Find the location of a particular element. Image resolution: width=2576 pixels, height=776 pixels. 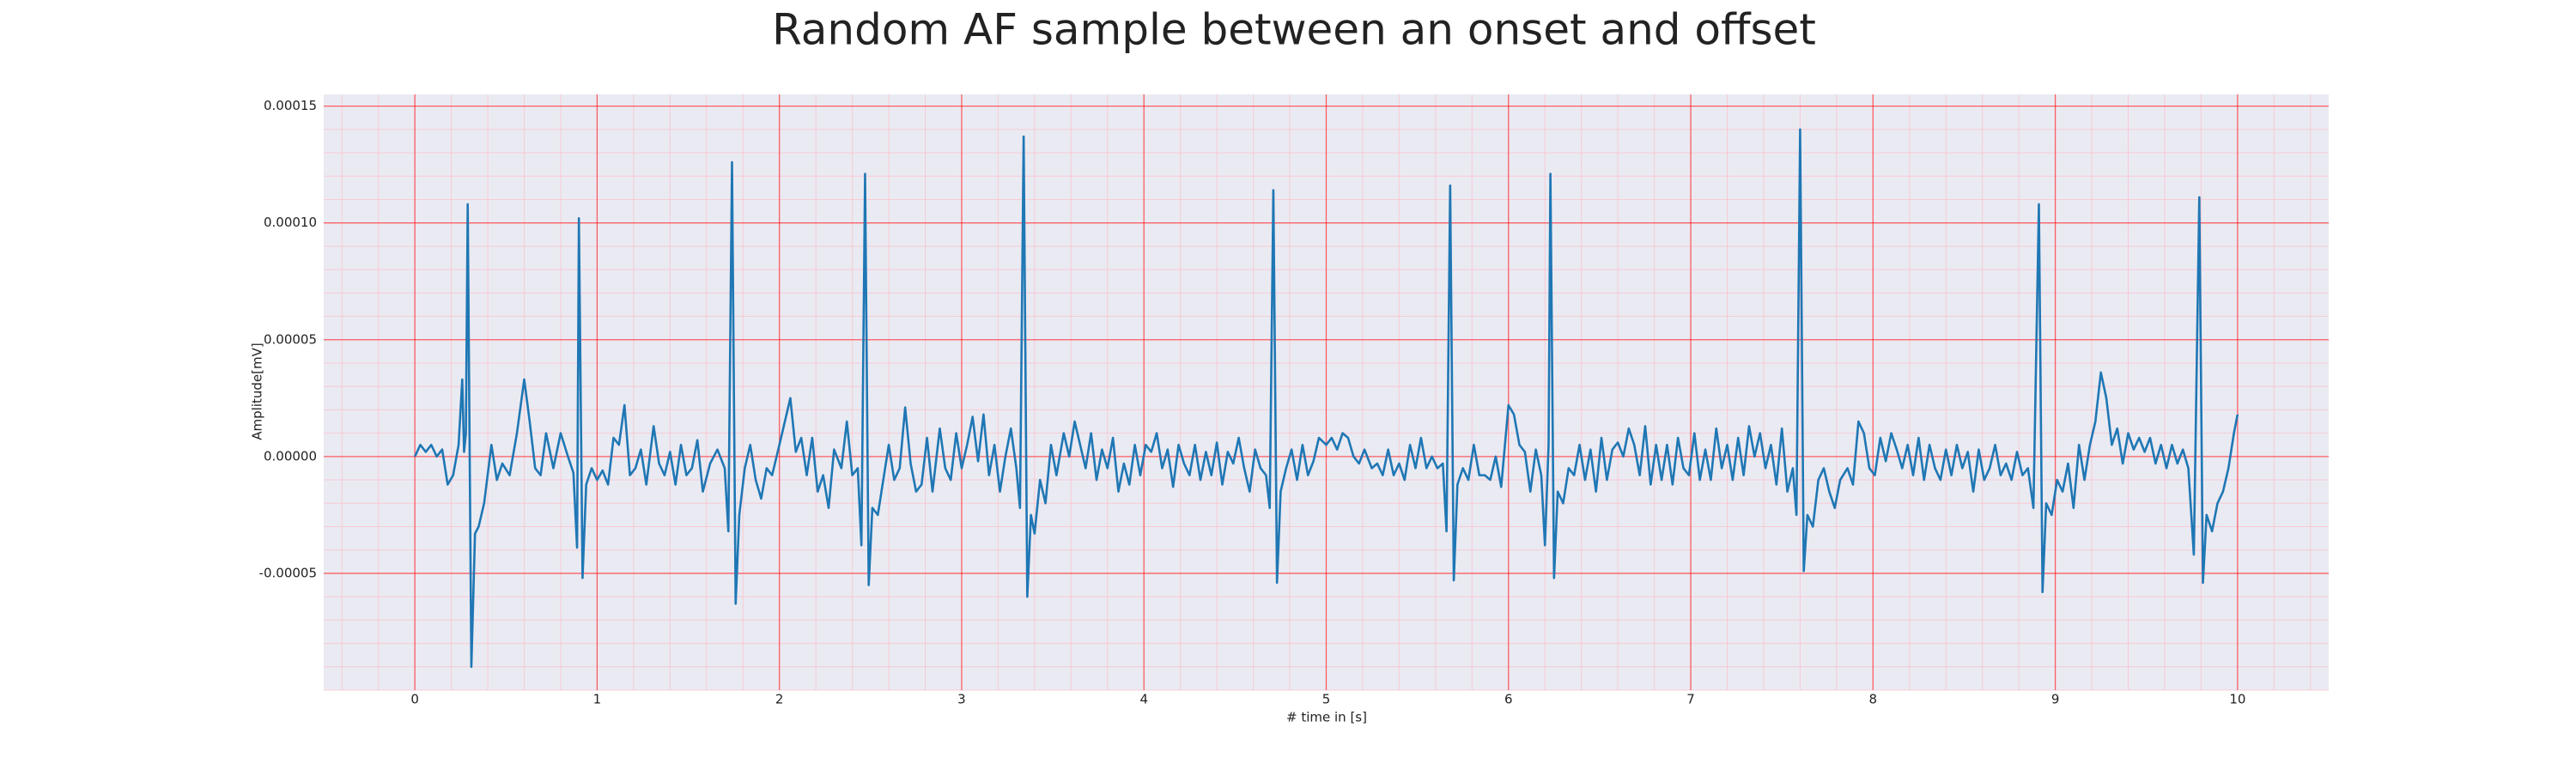

y-tick-label: -0.00005 is located at coordinates (288, 572).